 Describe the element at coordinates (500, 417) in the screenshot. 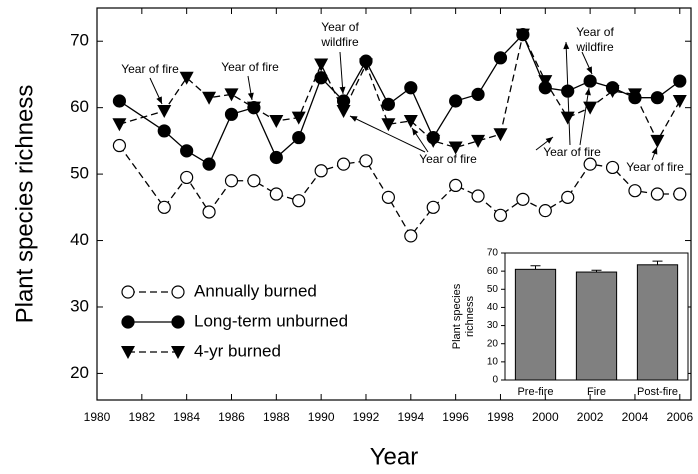

I see `x-tick-label: 1998` at that location.